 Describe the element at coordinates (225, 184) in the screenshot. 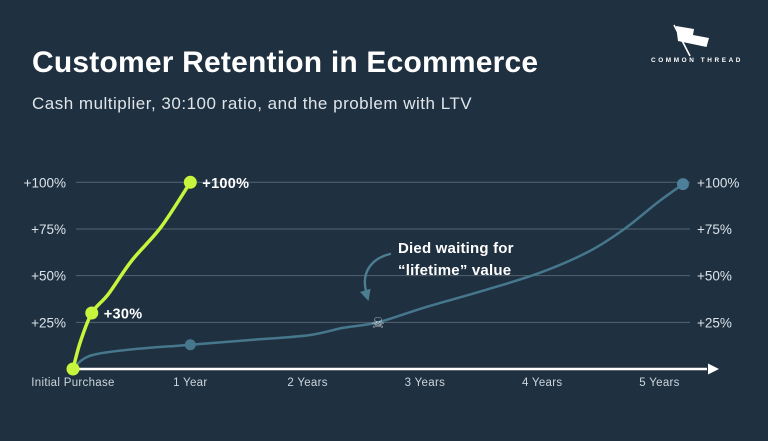

I see `point-label-cash-multiplier: +100%` at that location.